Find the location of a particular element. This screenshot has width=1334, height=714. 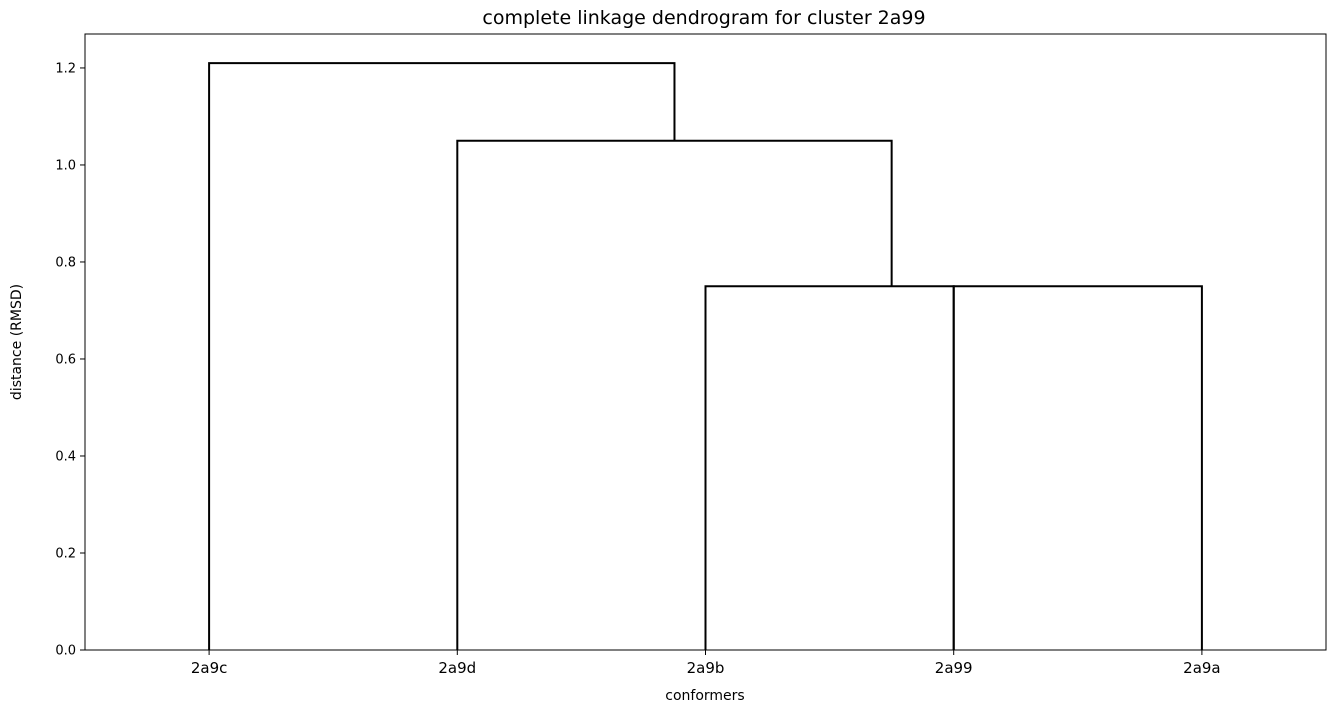

y-axis-title: distance (RMSD) is located at coordinates (17, 342).